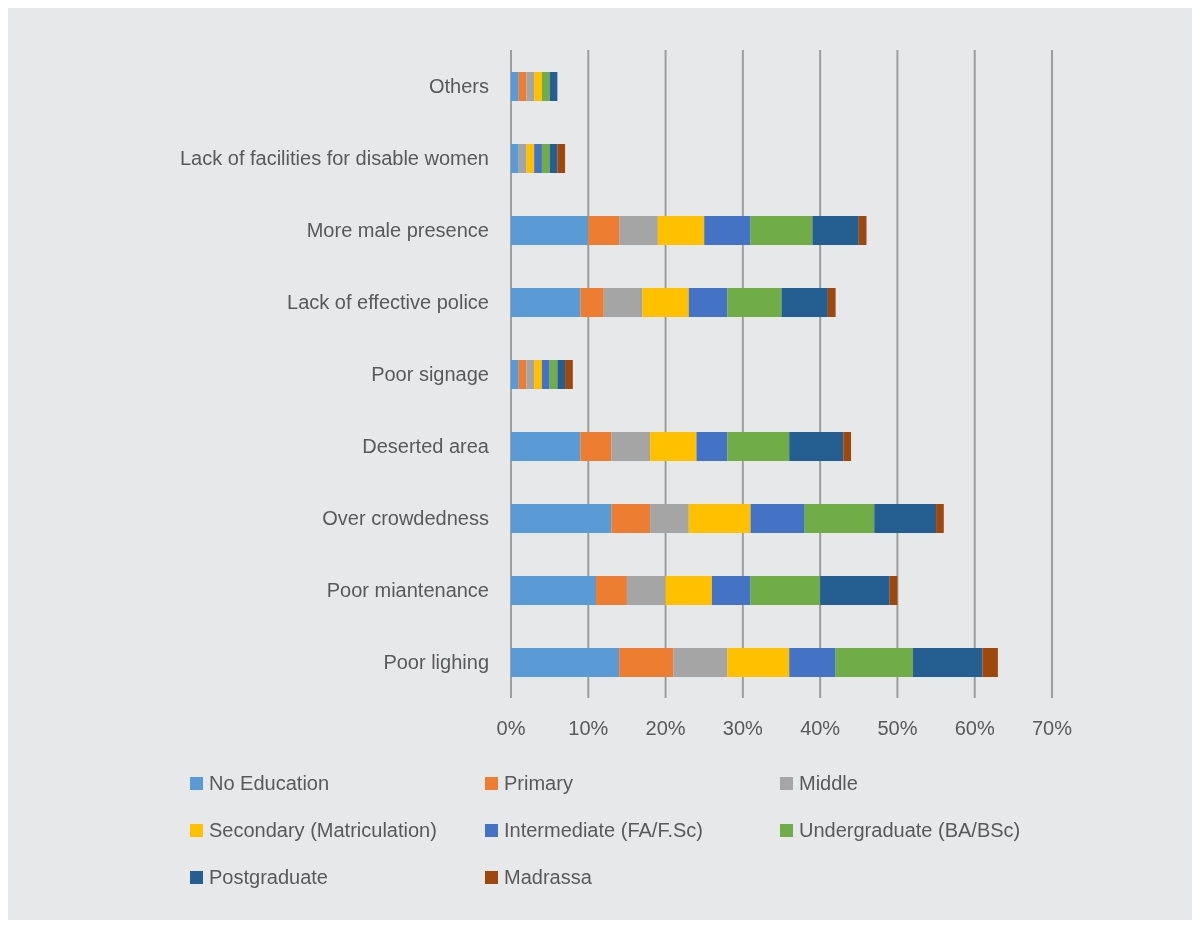  I want to click on y-tick-label: Others, so click(458, 86).